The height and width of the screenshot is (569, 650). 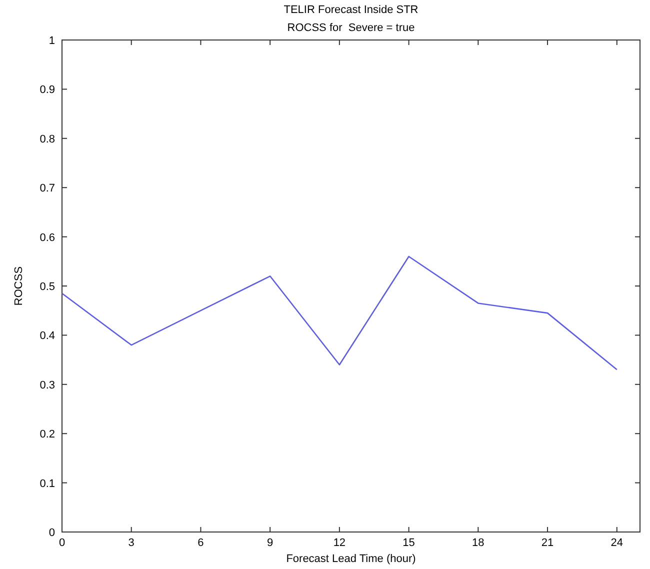 What do you see at coordinates (201, 543) in the screenshot?
I see `x-tick-label: 6` at bounding box center [201, 543].